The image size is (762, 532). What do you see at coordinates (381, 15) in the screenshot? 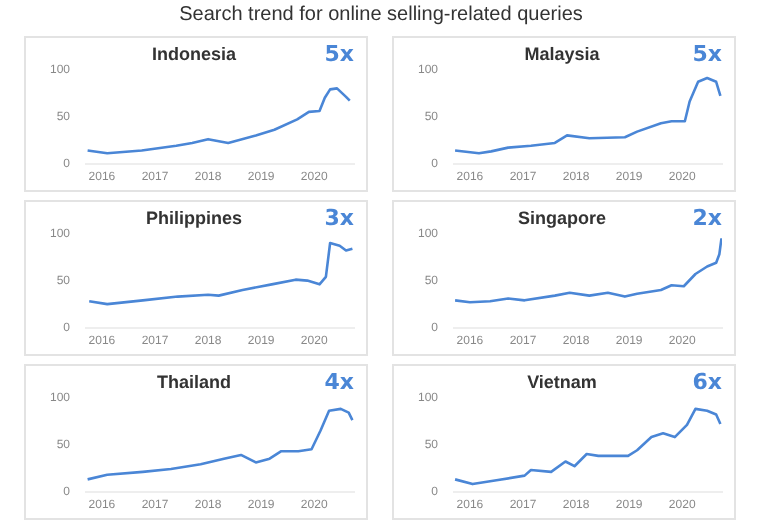
I see `text: Search trend for online selling-related queries` at bounding box center [381, 15].